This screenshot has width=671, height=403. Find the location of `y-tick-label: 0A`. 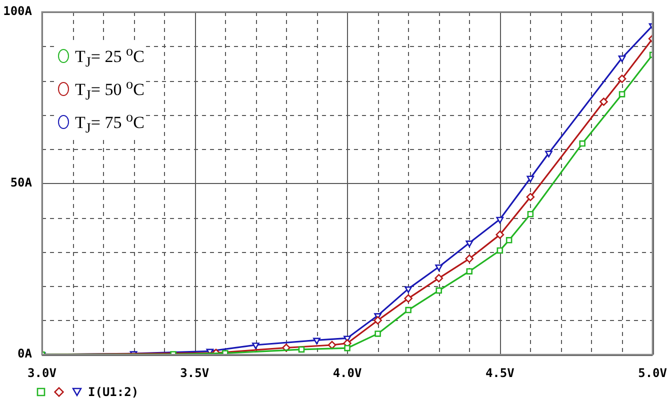

y-tick-label: 0A is located at coordinates (25, 353).